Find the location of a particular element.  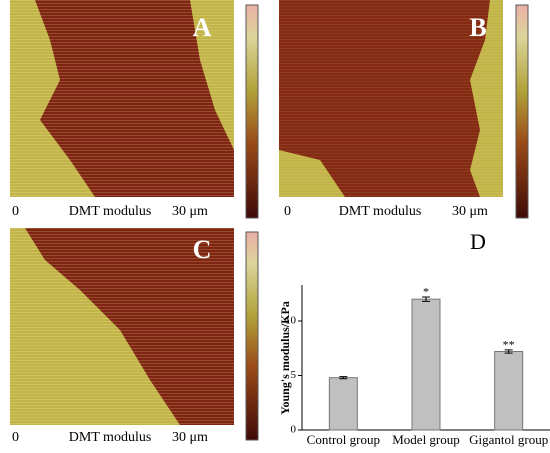

panel-label: D is located at coordinates (478, 241).